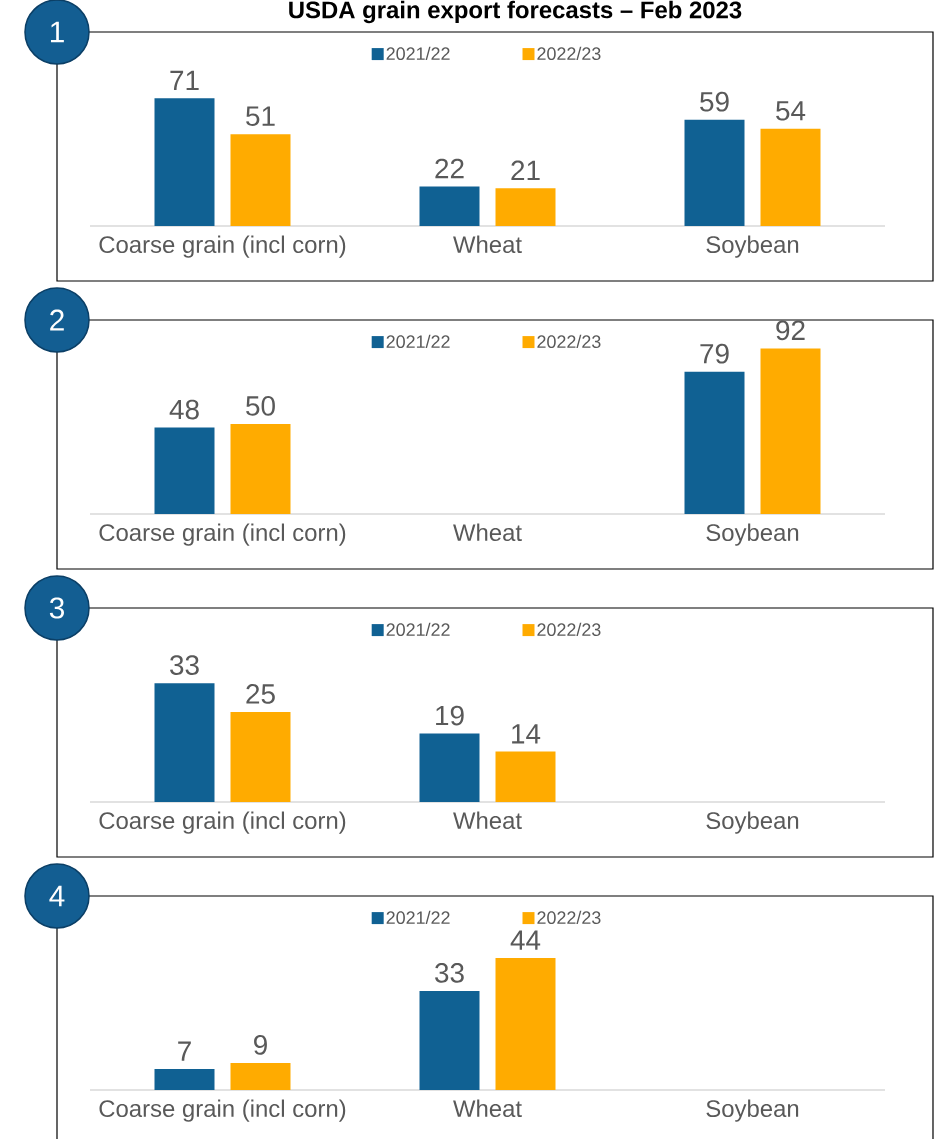 The image size is (936, 1139). I want to click on data-label: 21, so click(525, 170).